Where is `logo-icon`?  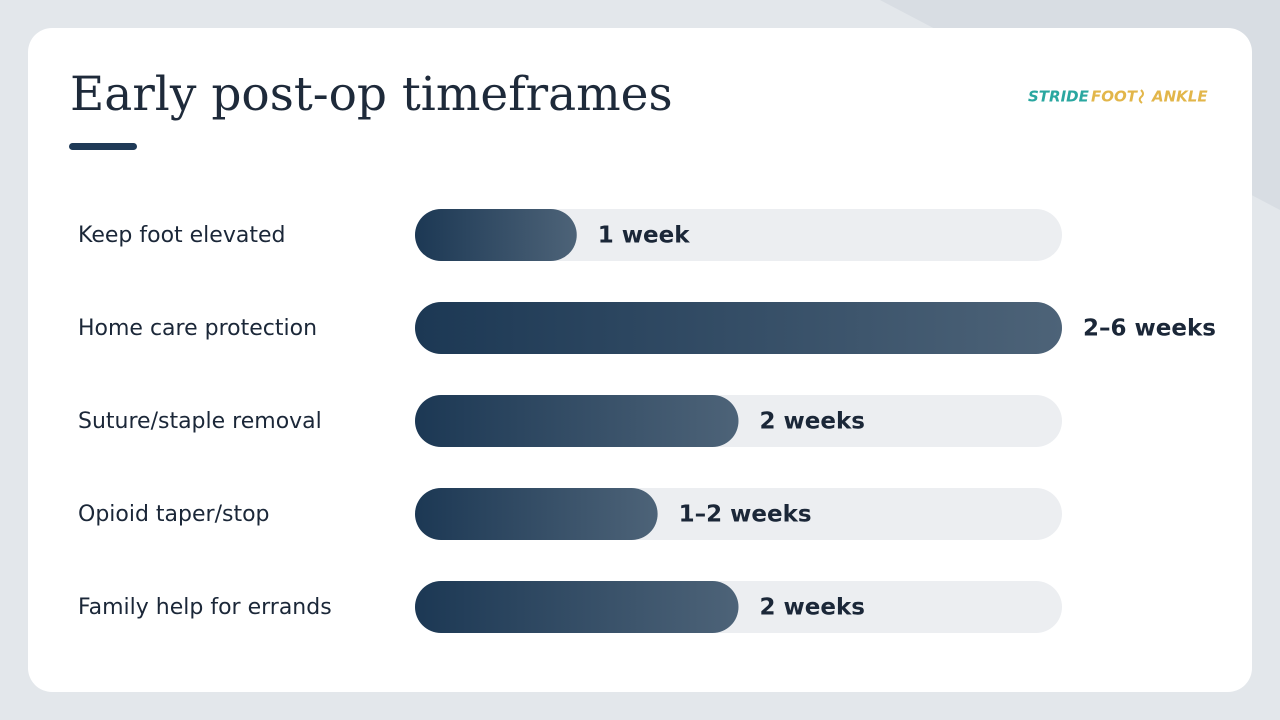
logo-icon is located at coordinates (1141, 96).